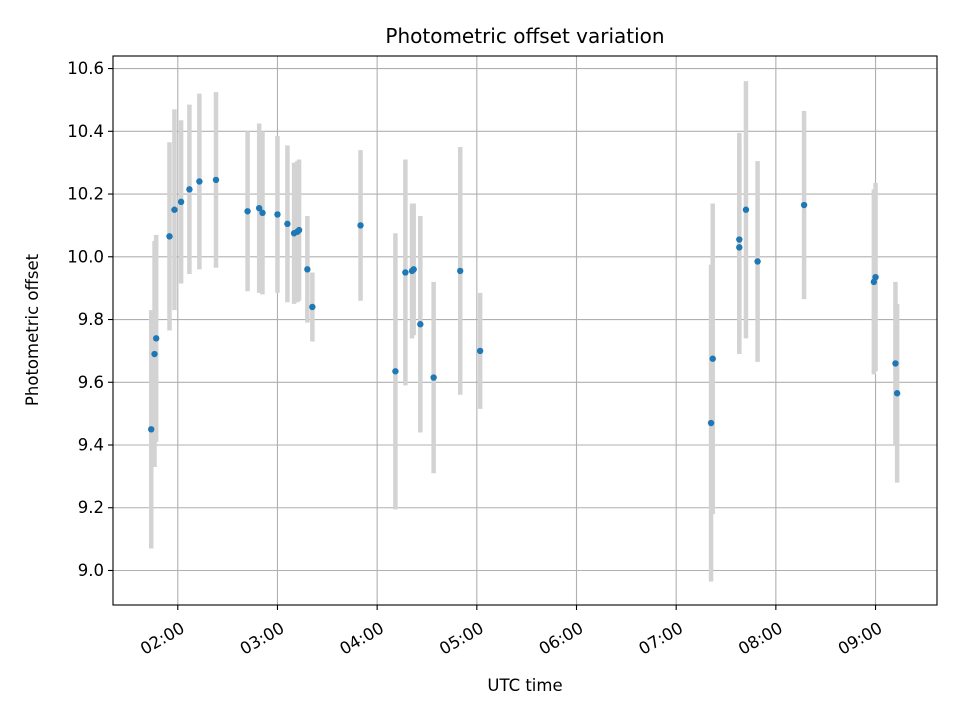 The image size is (960, 720). I want to click on y-tick-label: 9.2, so click(91, 507).